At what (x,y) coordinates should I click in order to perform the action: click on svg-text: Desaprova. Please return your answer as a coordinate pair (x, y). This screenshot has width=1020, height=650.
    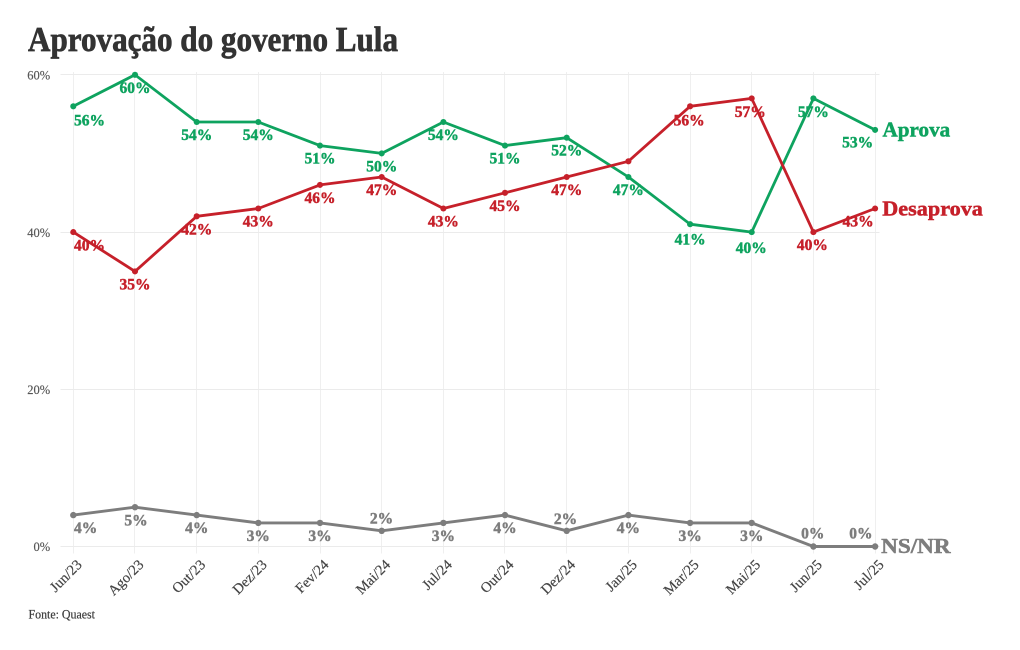
    Looking at the image, I should click on (932, 209).